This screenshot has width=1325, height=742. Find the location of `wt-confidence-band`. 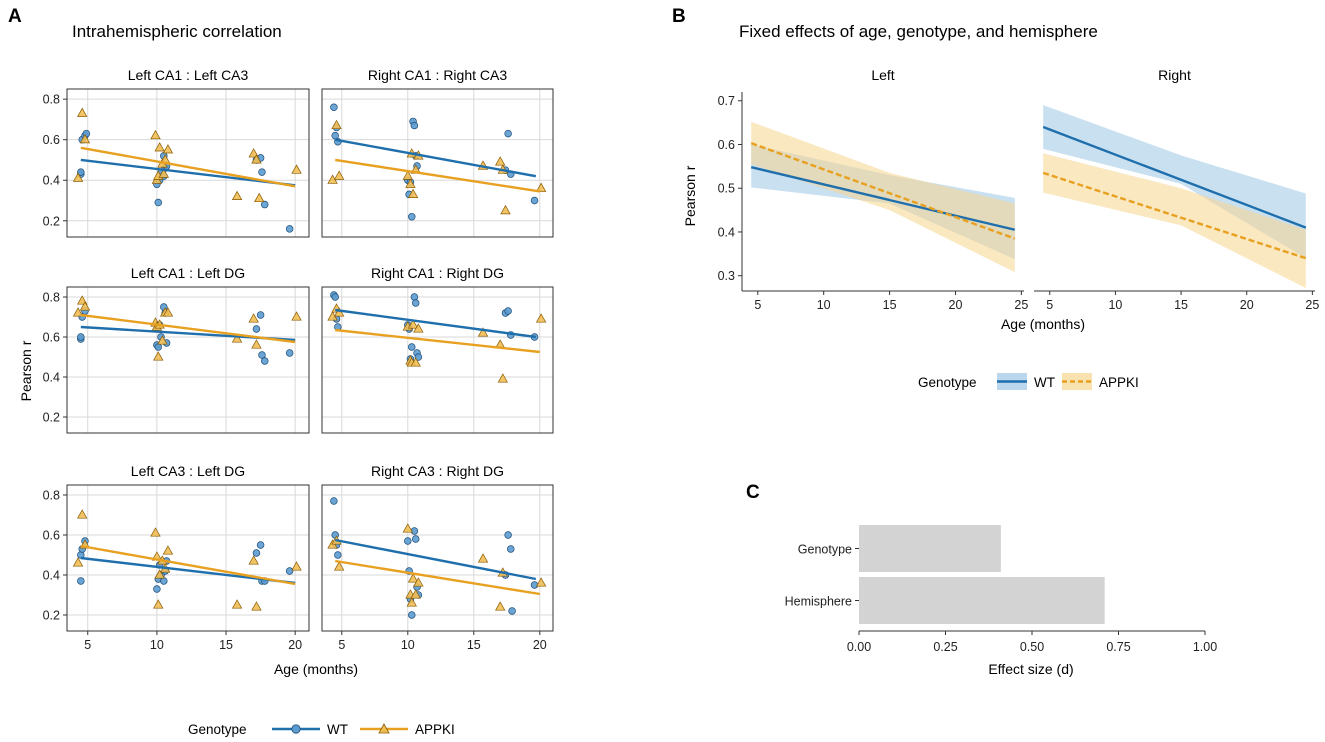

wt-confidence-band is located at coordinates (1174, 182).